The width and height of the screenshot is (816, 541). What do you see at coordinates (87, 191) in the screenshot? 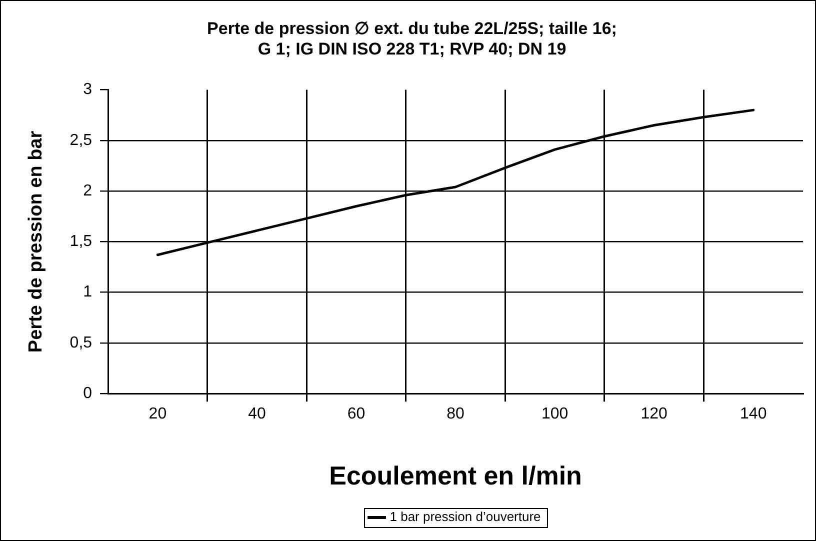
I see `y-tick-label: 2` at bounding box center [87, 191].